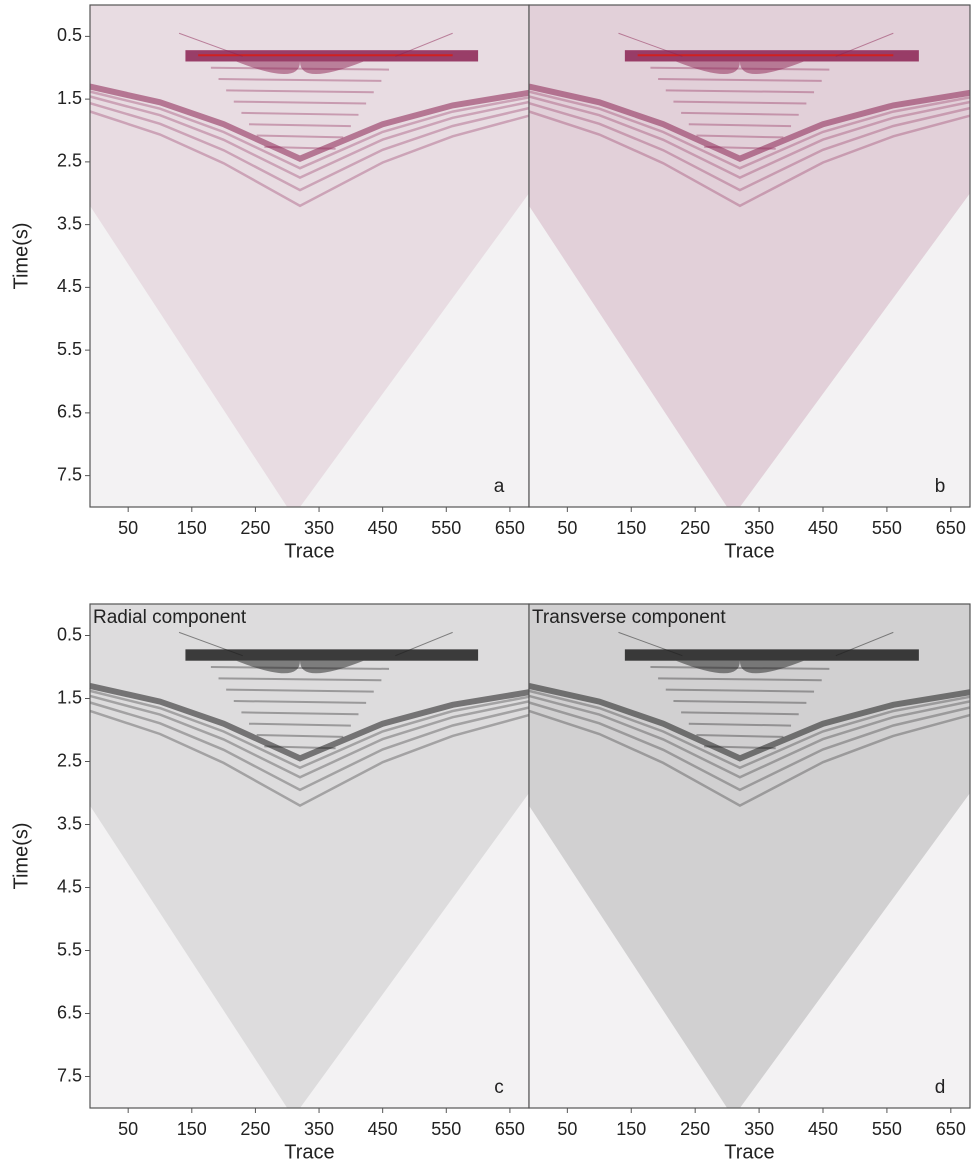 The height and width of the screenshot is (1169, 976). I want to click on panel-label: c, so click(499, 1087).